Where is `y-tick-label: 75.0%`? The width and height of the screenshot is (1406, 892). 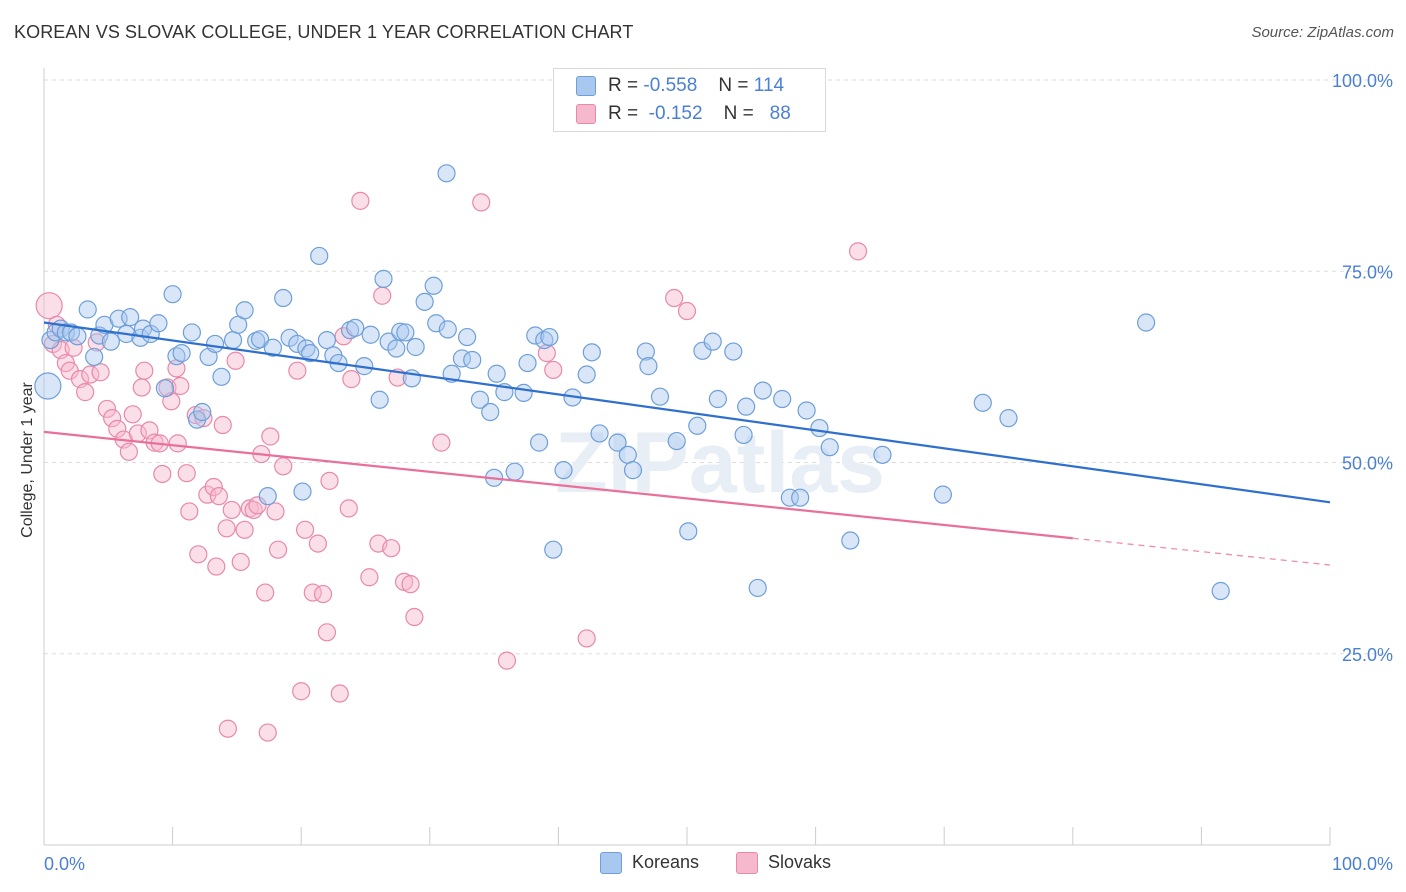 y-tick-label: 75.0% is located at coordinates (1367, 272).